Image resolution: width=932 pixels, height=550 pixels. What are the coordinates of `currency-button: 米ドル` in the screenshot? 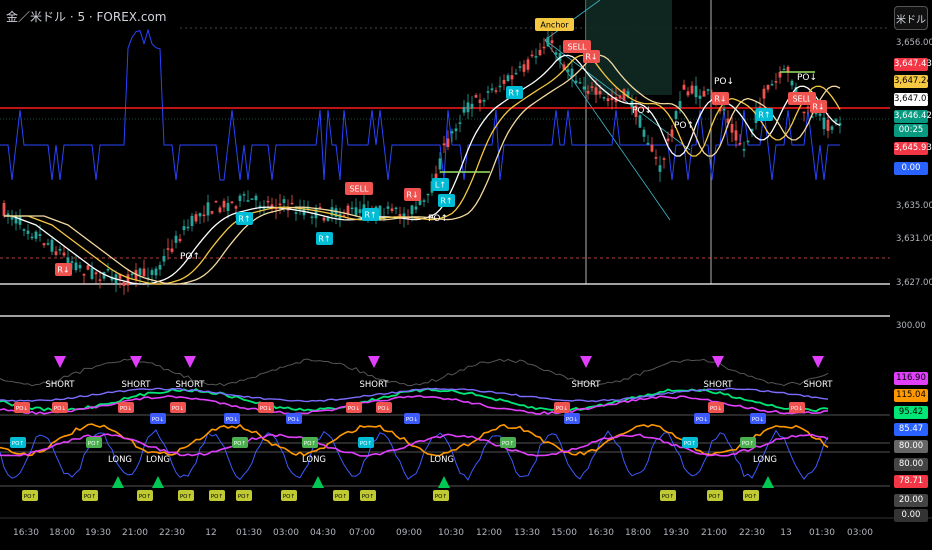 It's located at (911, 18).